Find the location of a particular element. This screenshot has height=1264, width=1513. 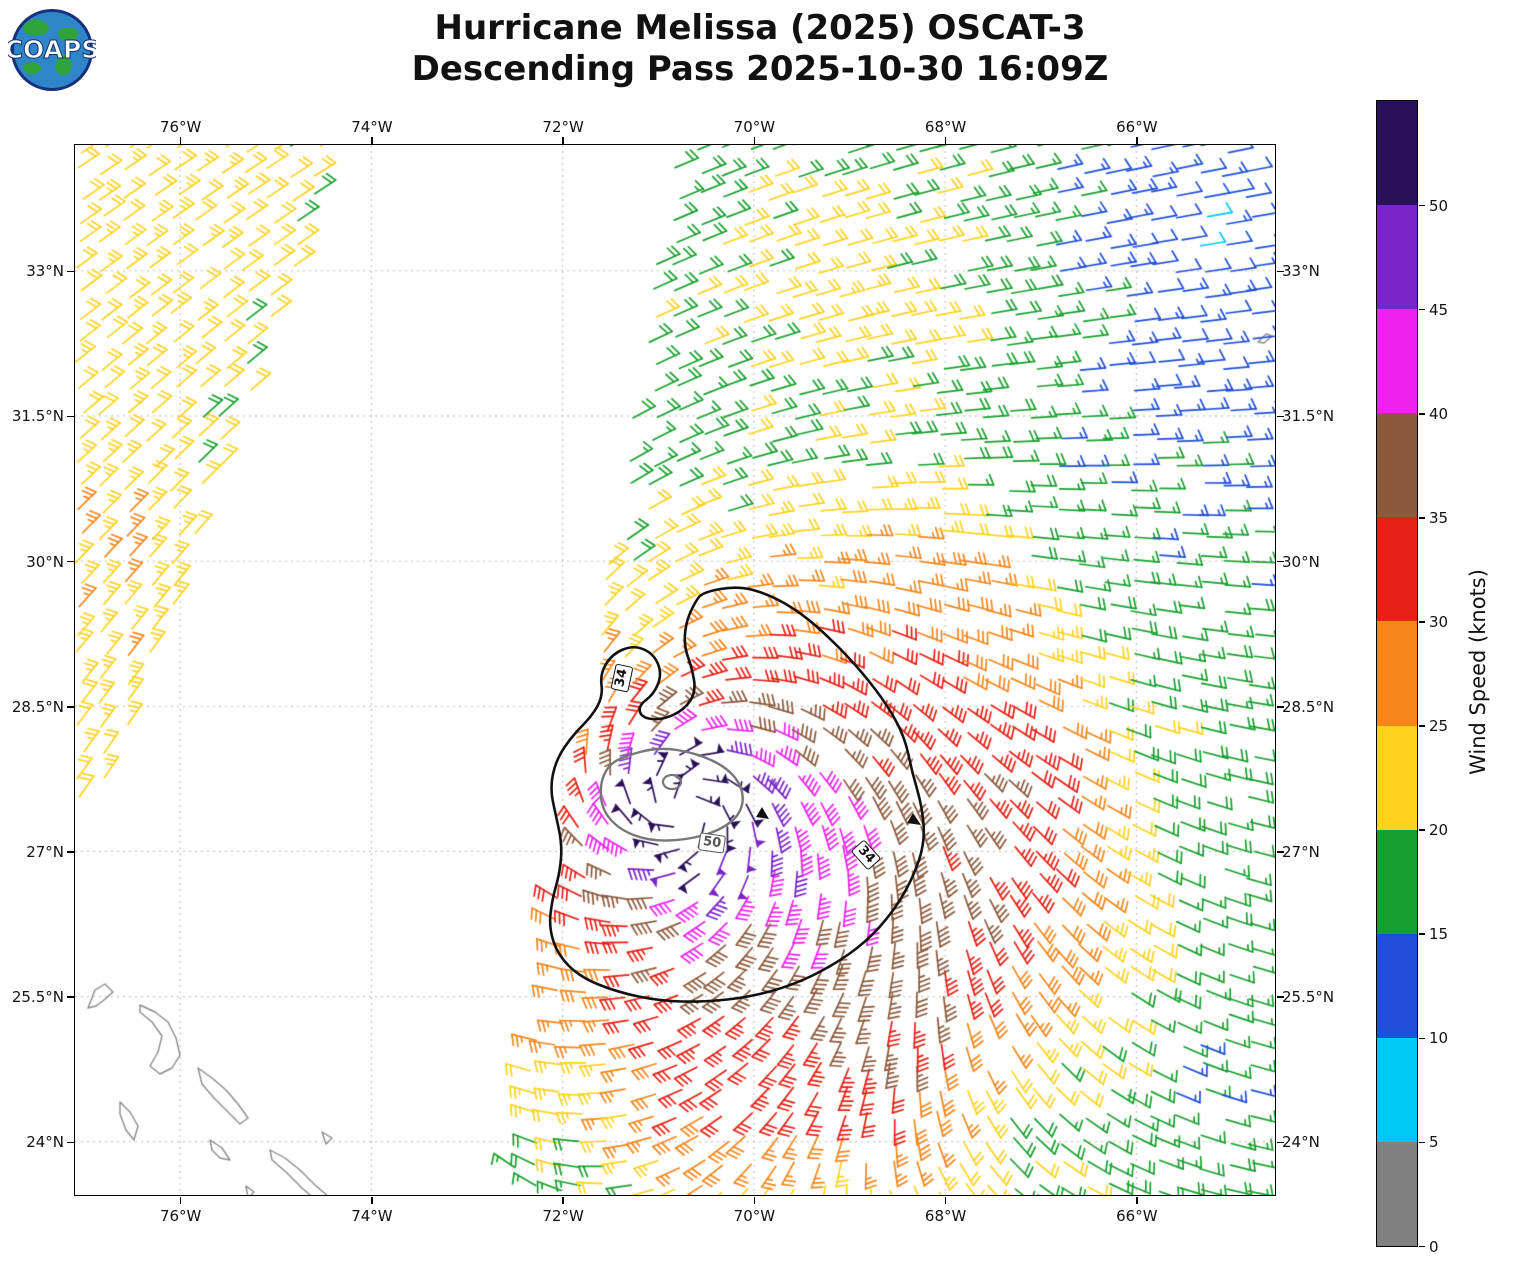

coaps-logo: COAPS is located at coordinates (52, 52).